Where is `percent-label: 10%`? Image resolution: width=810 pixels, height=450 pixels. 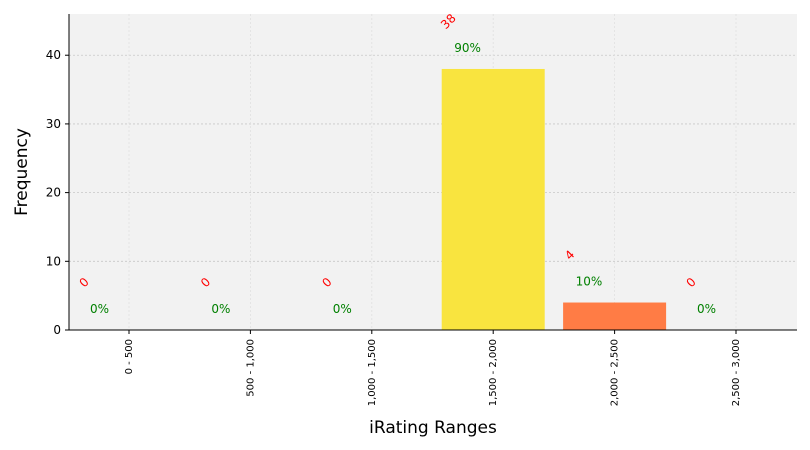
percent-label: 10% is located at coordinates (589, 281).